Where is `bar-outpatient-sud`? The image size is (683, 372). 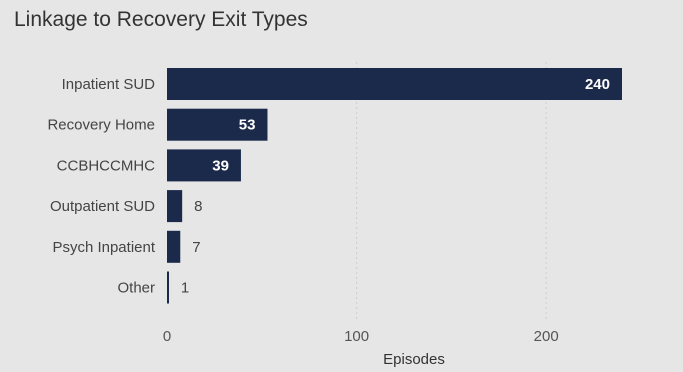 bar-outpatient-sud is located at coordinates (175, 206).